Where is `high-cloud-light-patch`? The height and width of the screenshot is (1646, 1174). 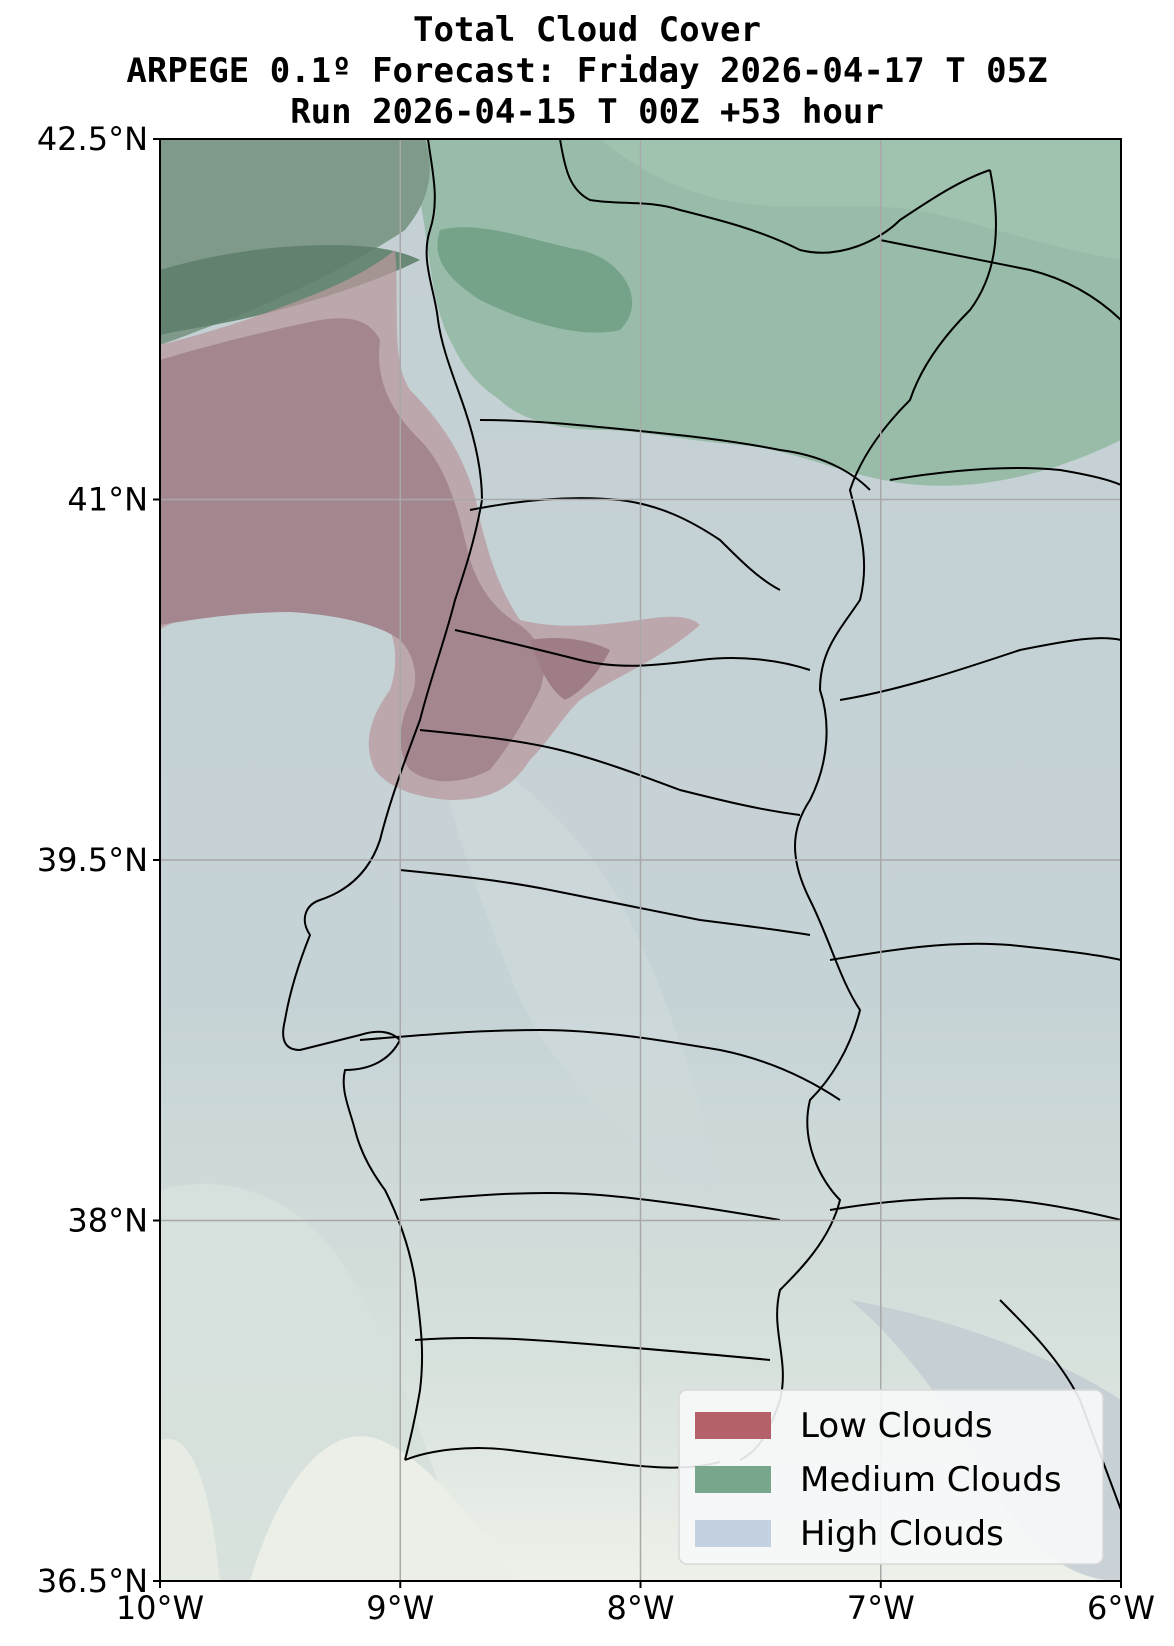 high-cloud-light-patch is located at coordinates (575, 950).